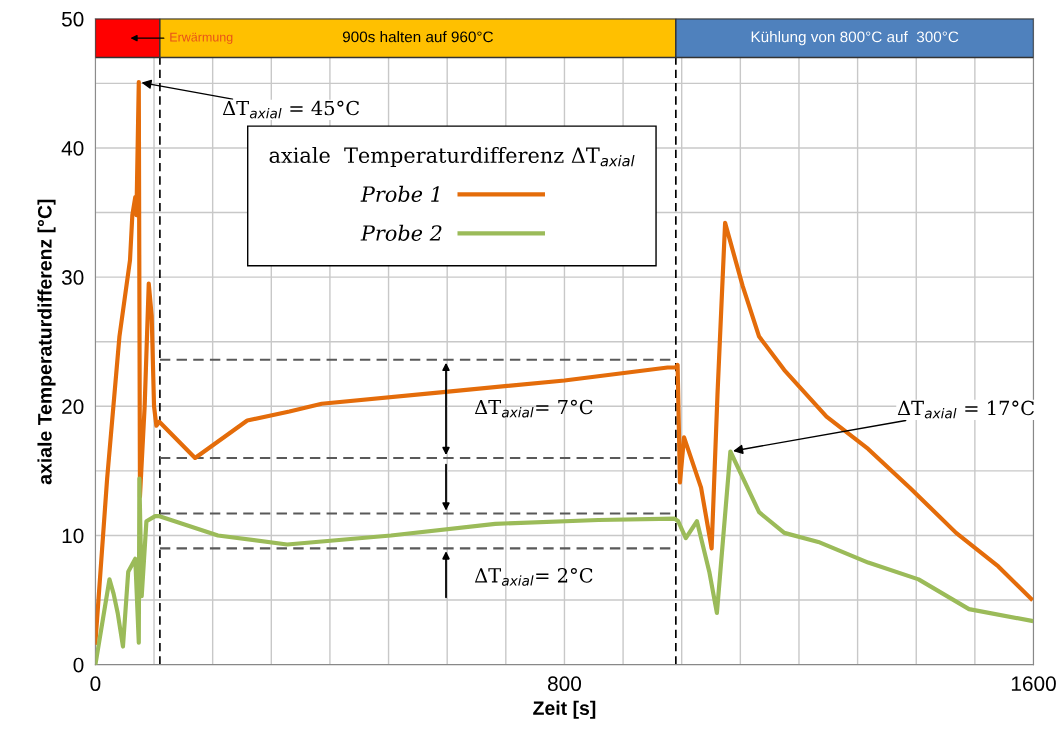  I want to click on x-tick-label: 1600, so click(1033, 684).